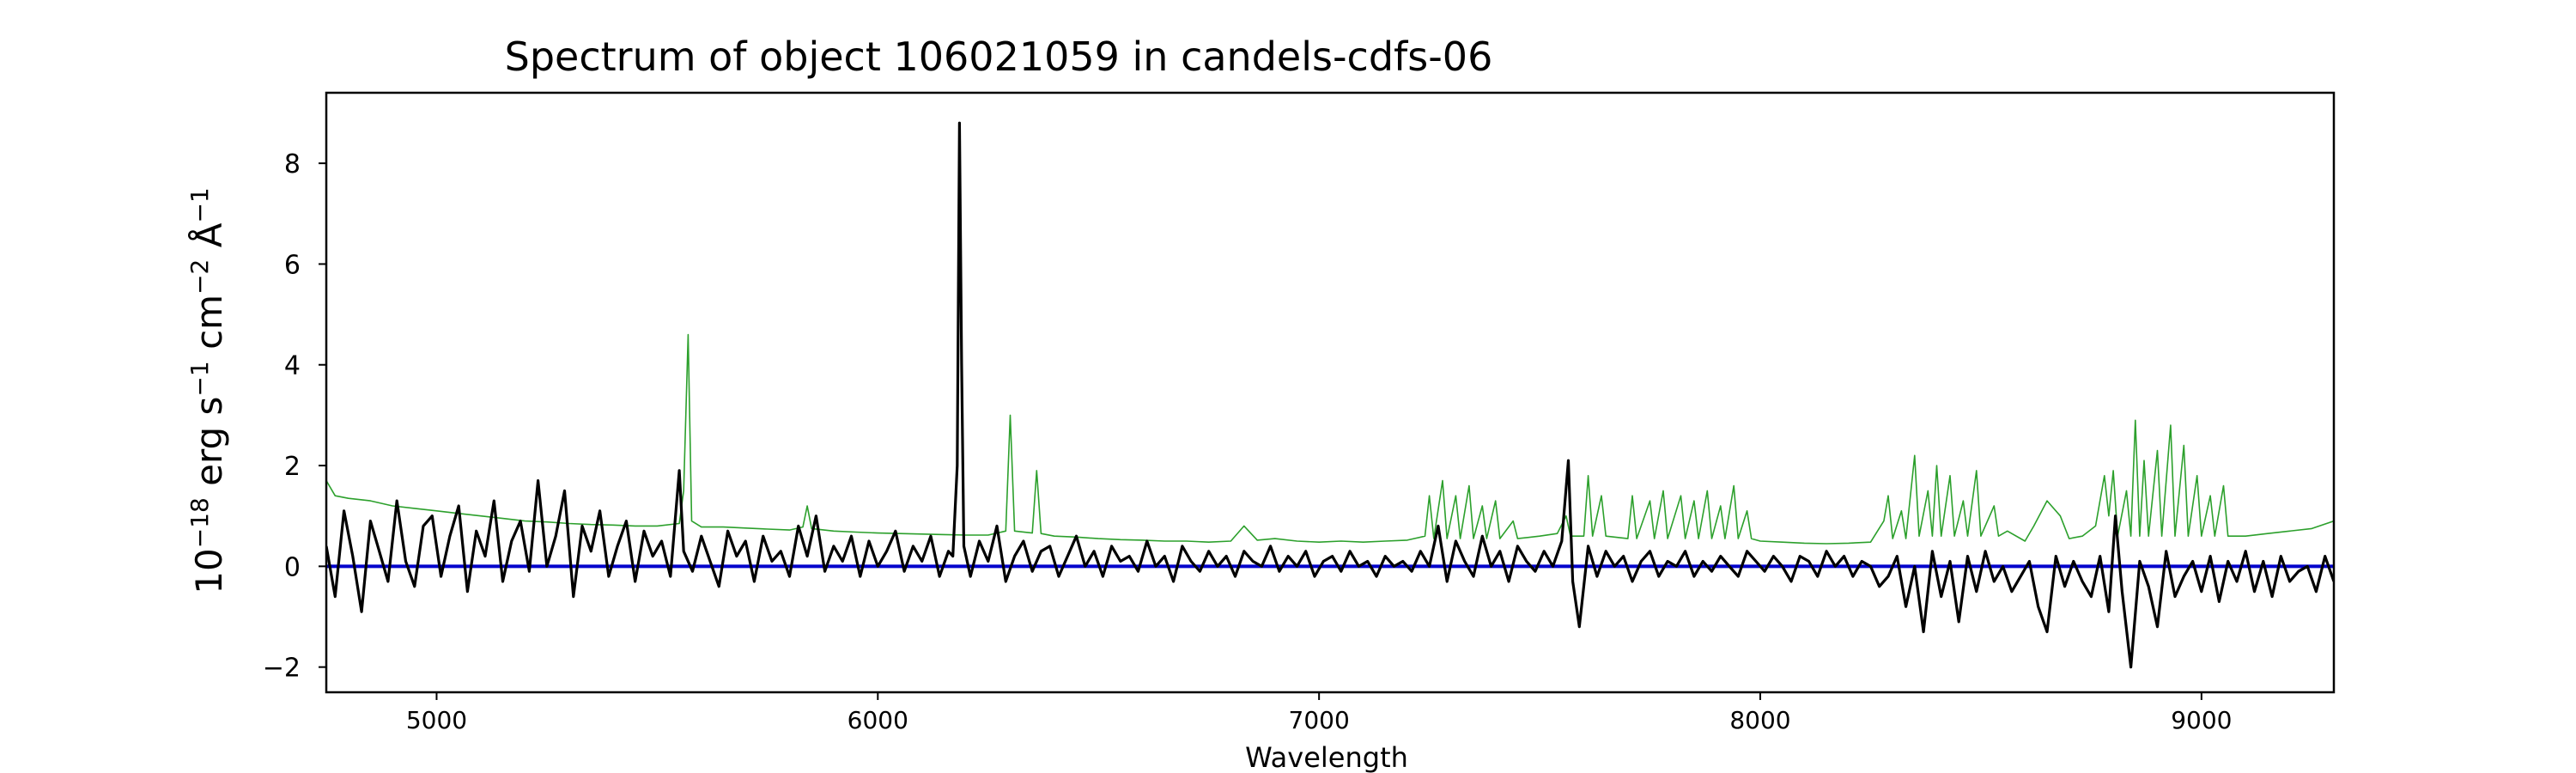 The width and height of the screenshot is (2576, 773). Describe the element at coordinates (282, 669) in the screenshot. I see `y-tick-label: −2` at that location.